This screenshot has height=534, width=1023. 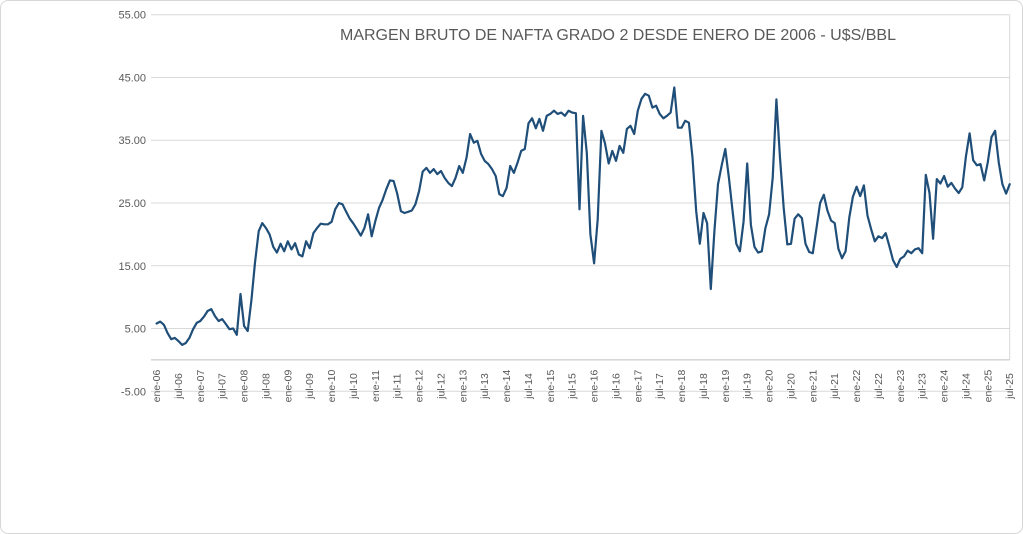 I want to click on x-tick-label: jul-07, so click(x=223, y=386).